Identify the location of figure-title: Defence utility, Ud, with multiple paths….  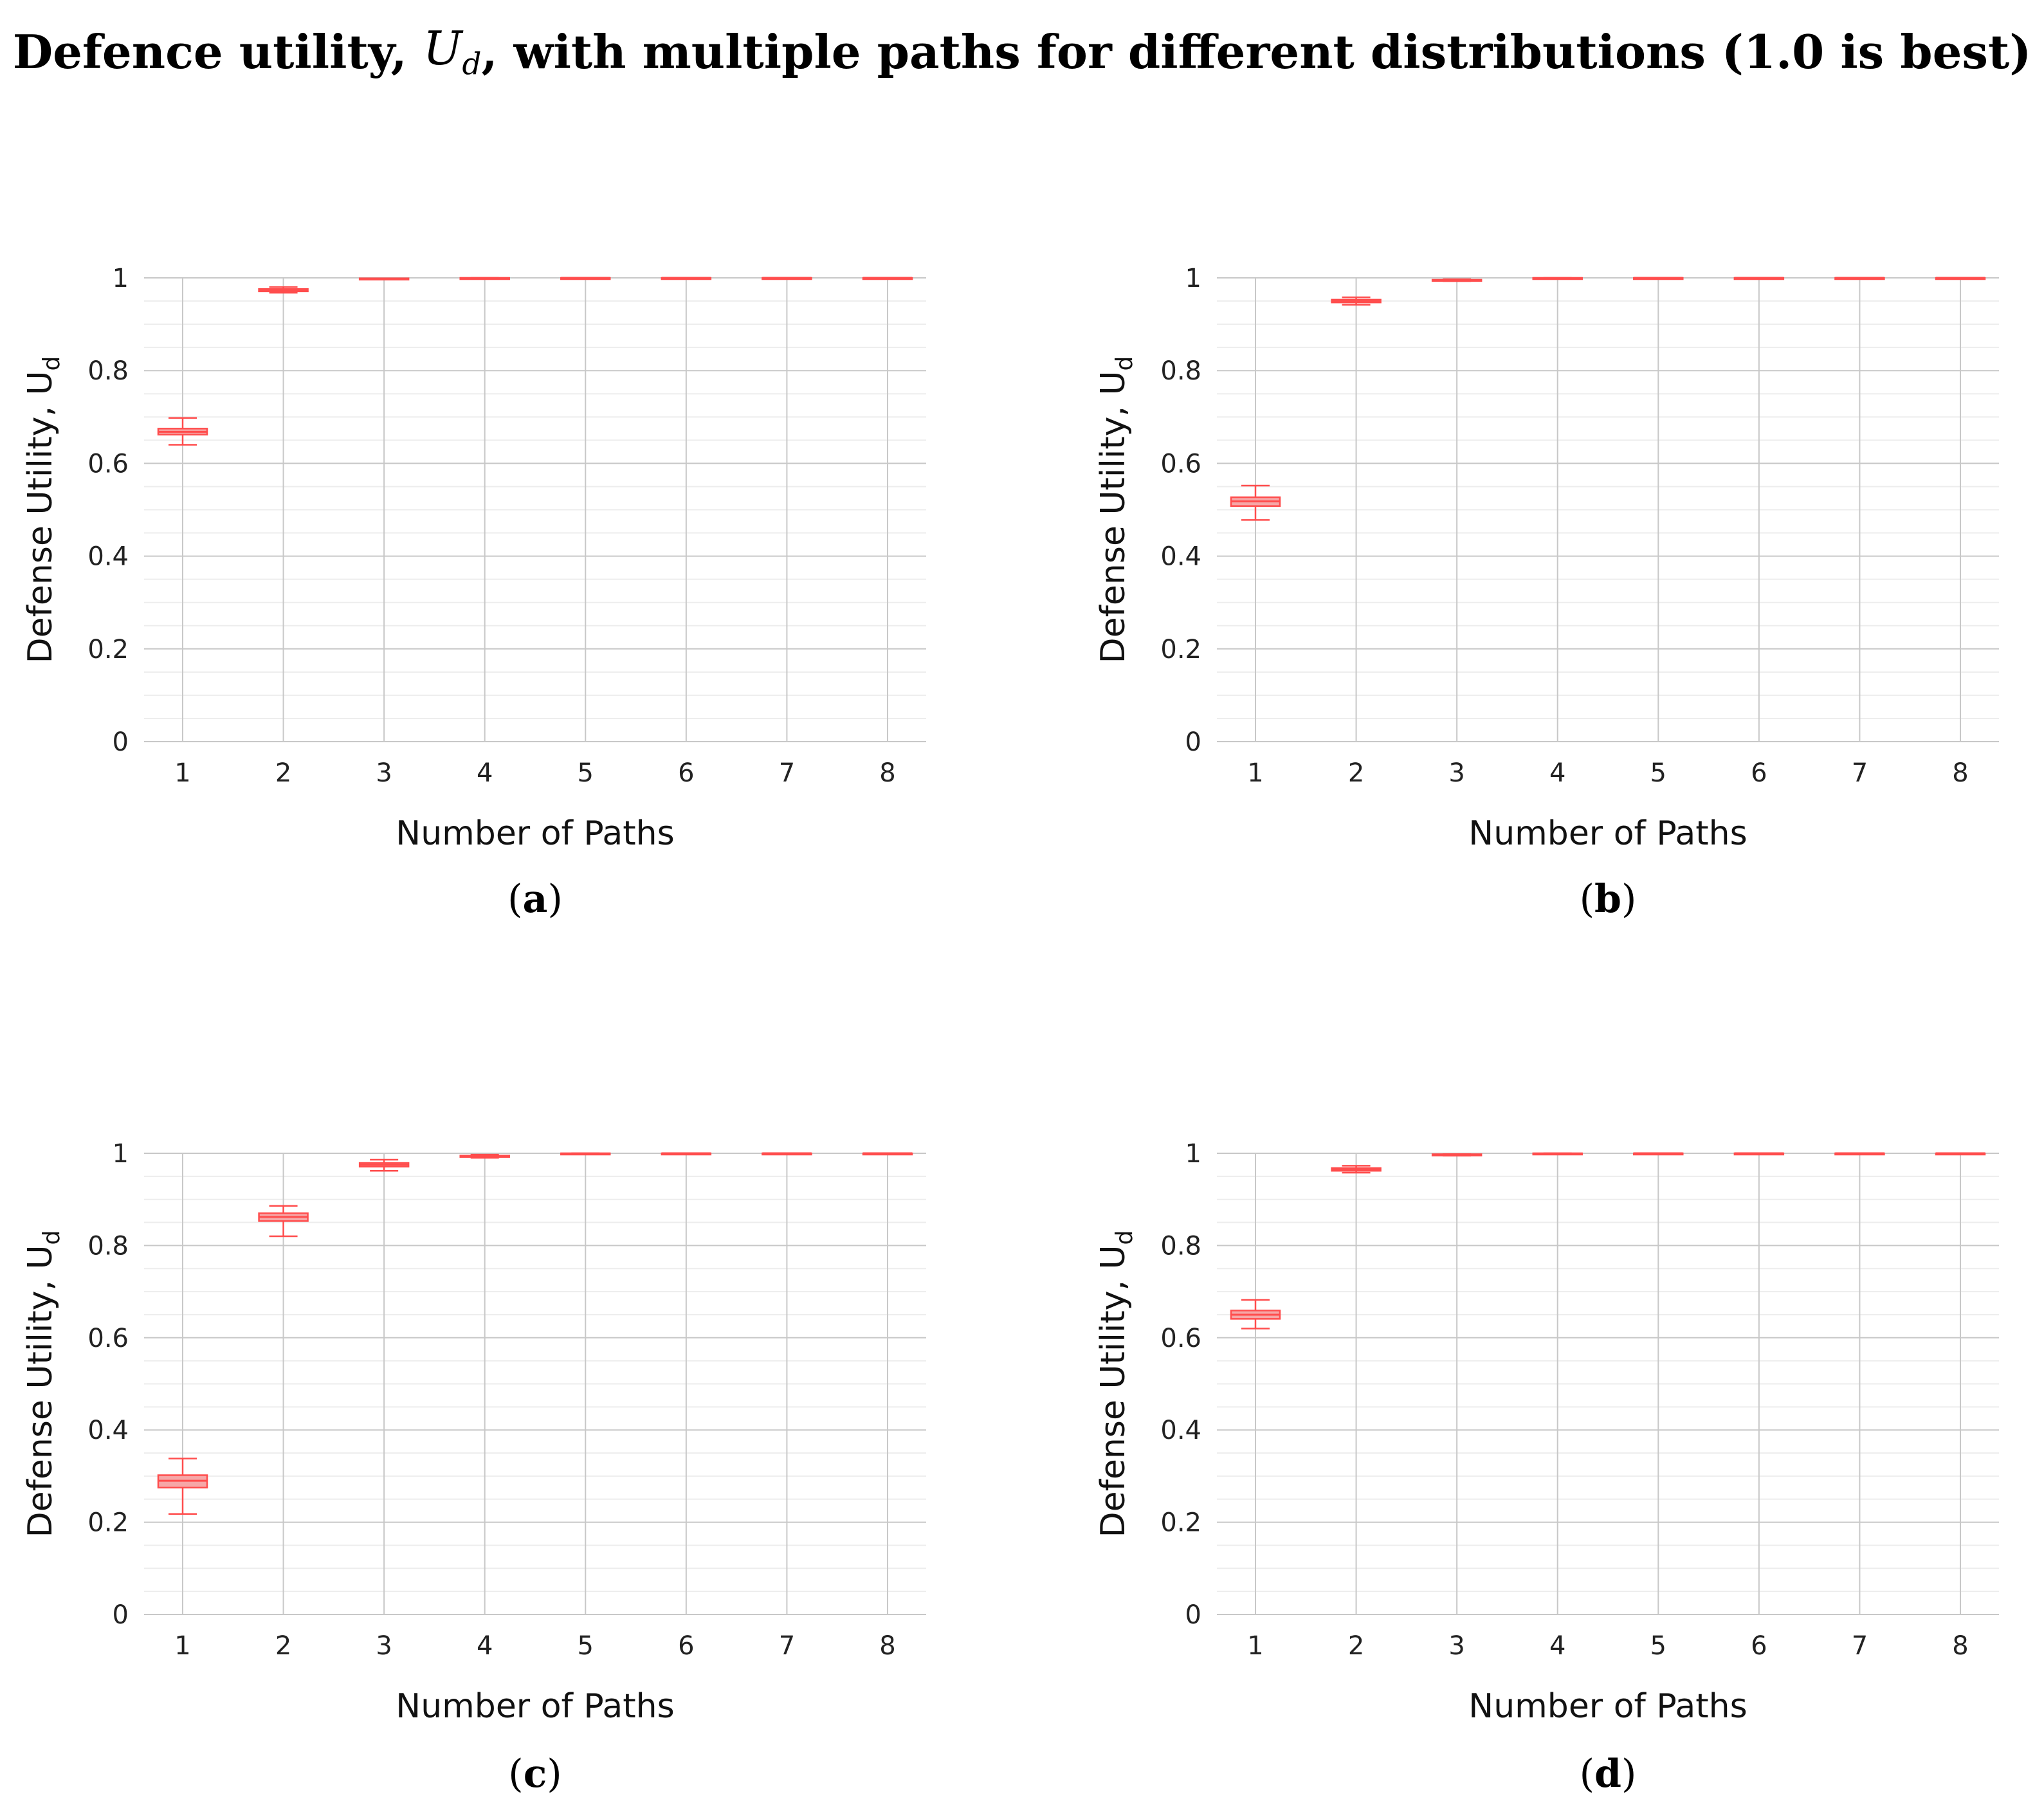
(1022, 52).